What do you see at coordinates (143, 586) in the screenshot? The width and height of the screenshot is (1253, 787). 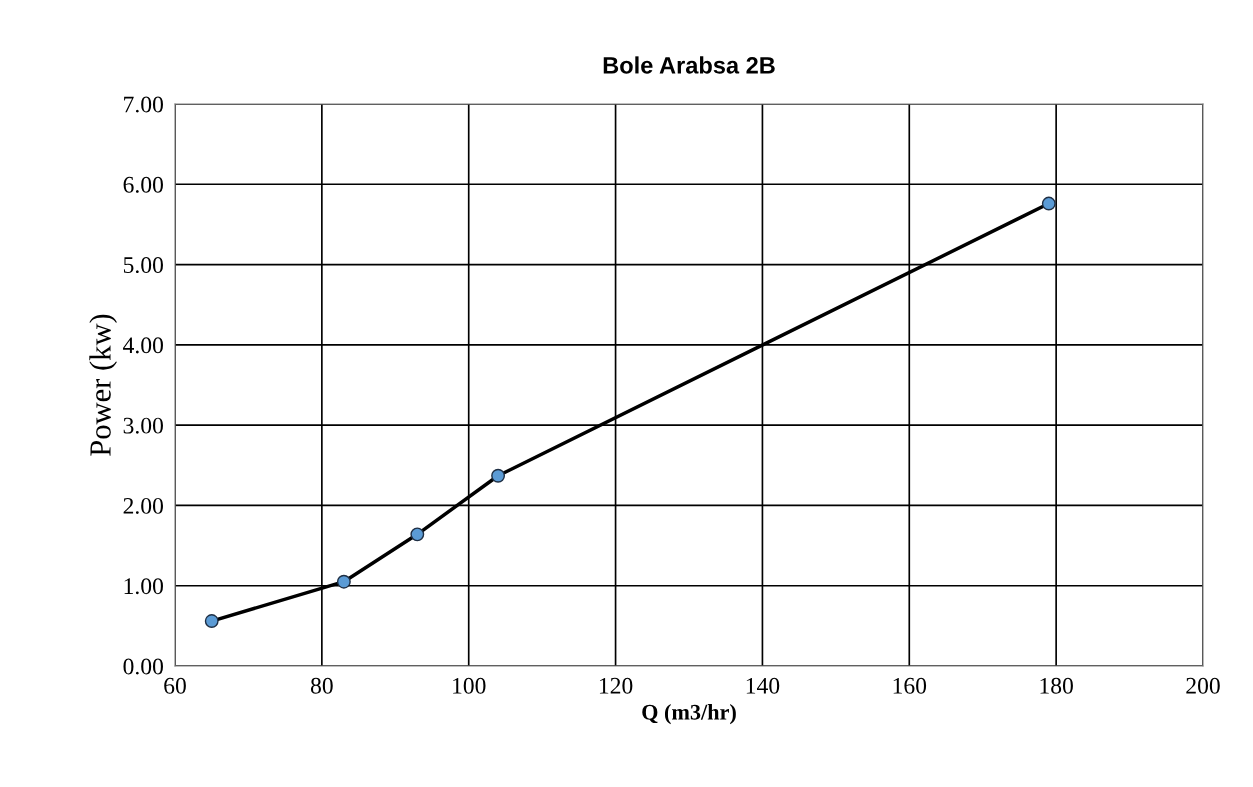 I see `y-tick-label: 1.00` at bounding box center [143, 586].